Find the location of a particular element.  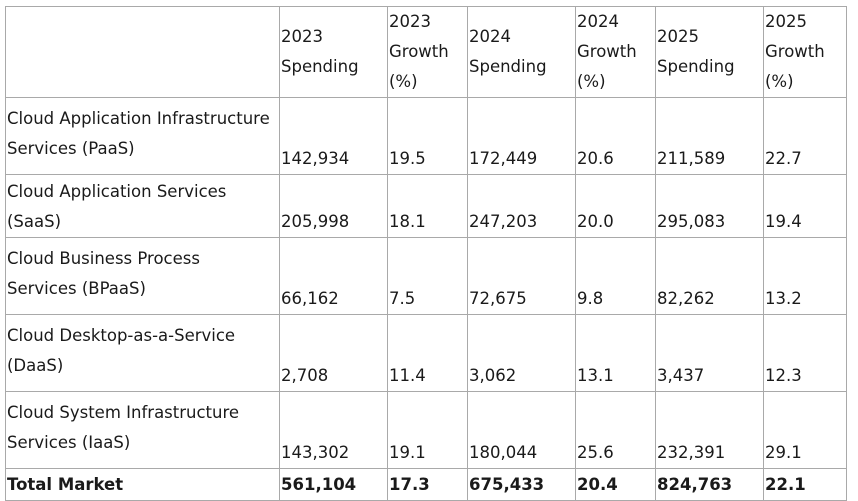

cell-2025-growth: 22.7 is located at coordinates (805, 136).